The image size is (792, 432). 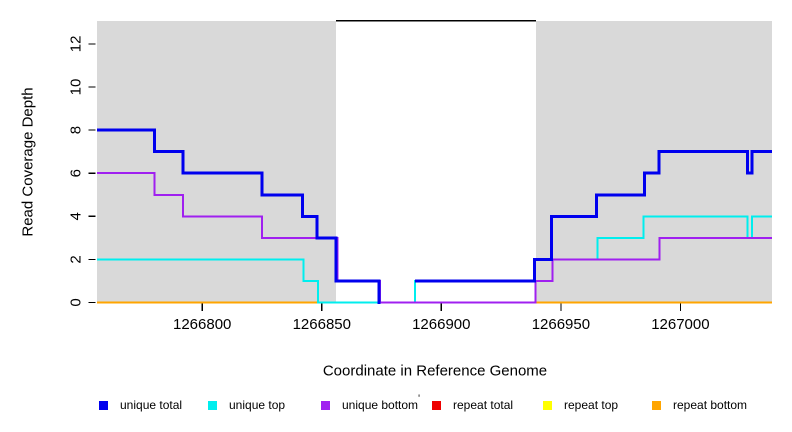 What do you see at coordinates (75, 130) in the screenshot?
I see `y-tick-label: 8` at bounding box center [75, 130].